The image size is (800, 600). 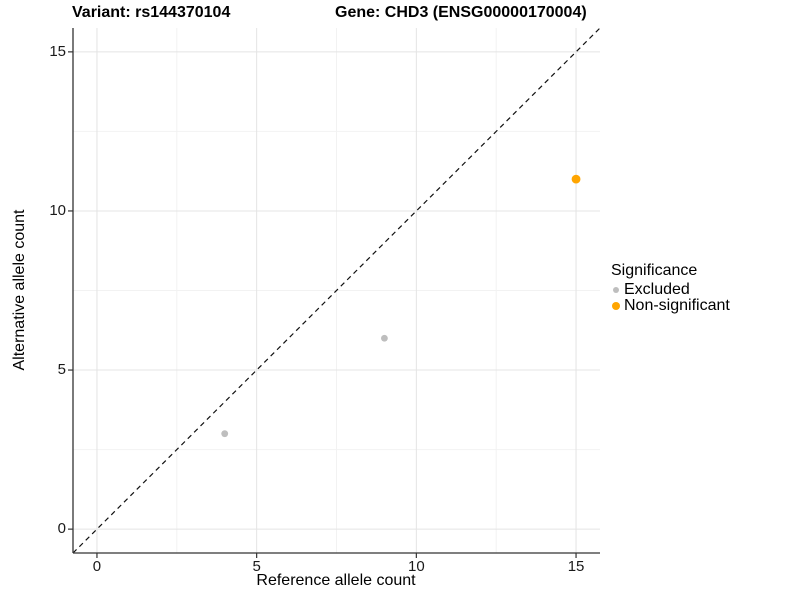 What do you see at coordinates (256, 566) in the screenshot?
I see `x-tick-label: 5` at bounding box center [256, 566].